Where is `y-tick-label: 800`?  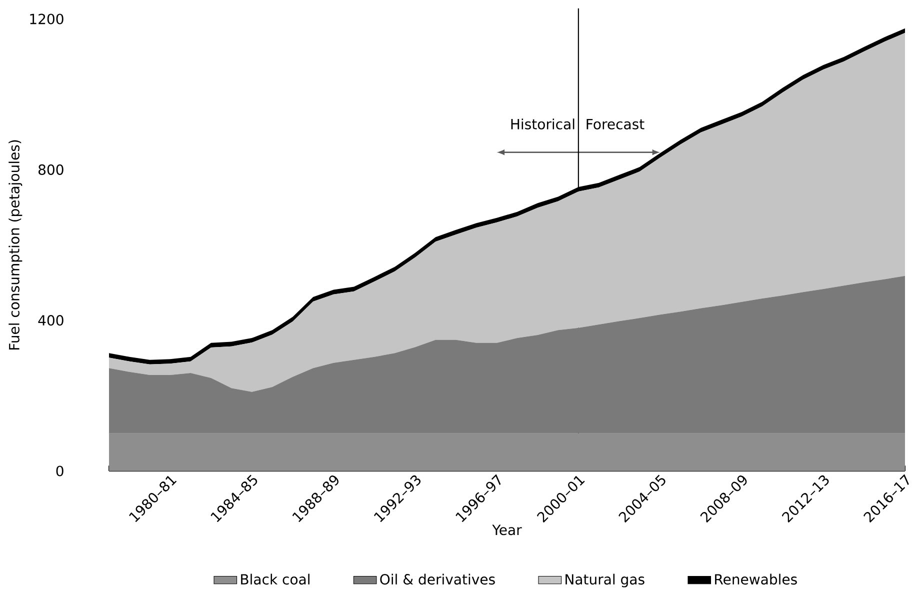
y-tick-label: 800 is located at coordinates (51, 169).